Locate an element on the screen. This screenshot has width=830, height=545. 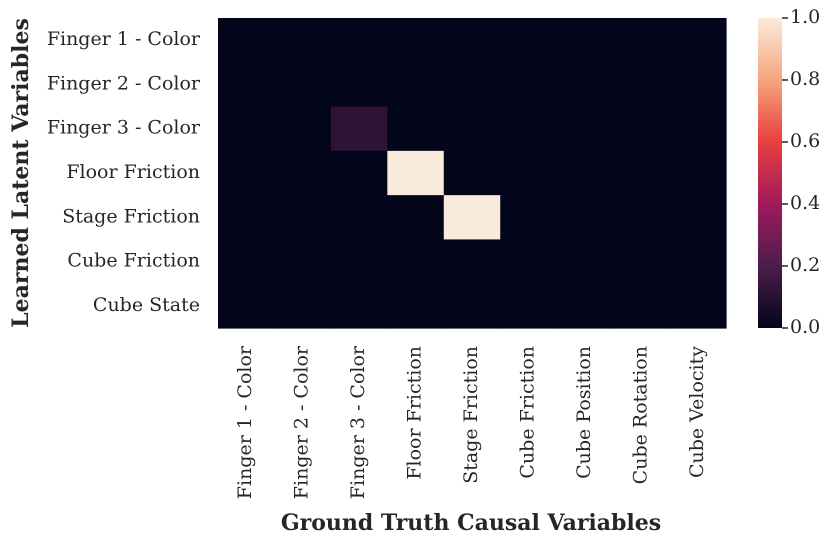
heatmap-cell-finger-1-color-finger-3-color is located at coordinates (359, 40).